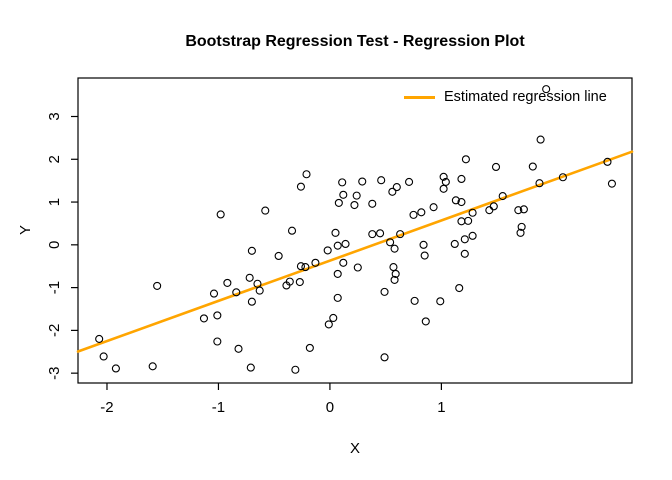 The image size is (672, 480). I want to click on x-axis-label: X, so click(354, 448).